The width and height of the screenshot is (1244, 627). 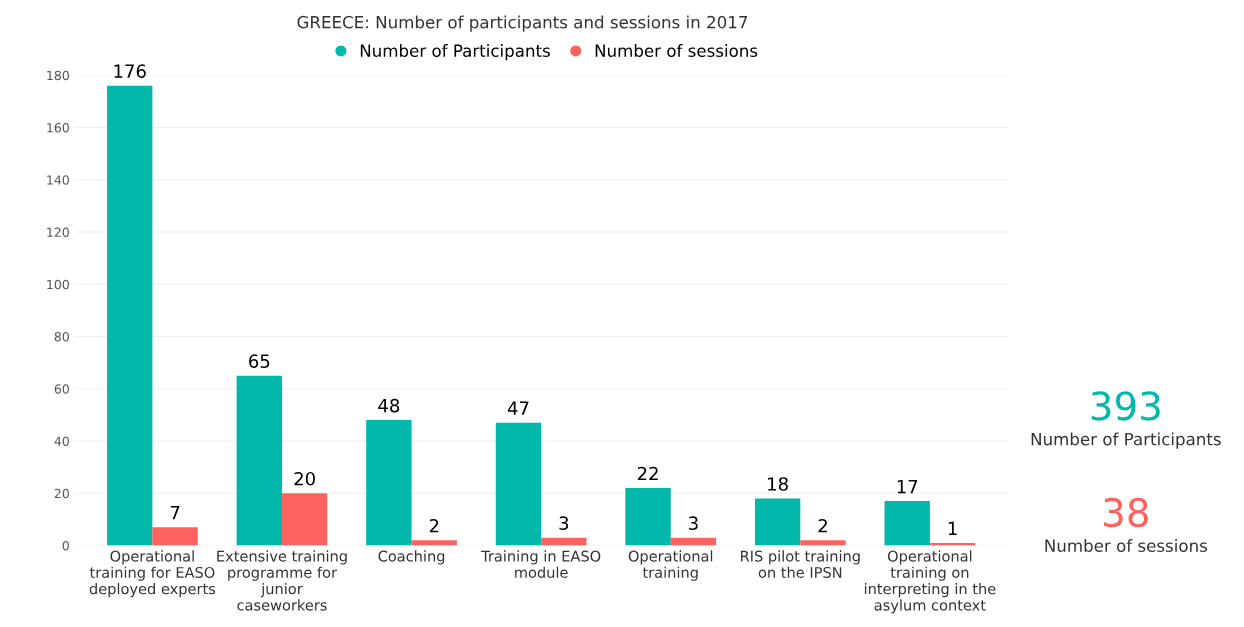 I want to click on x-tick-label: Operational training, so click(x=670, y=565).